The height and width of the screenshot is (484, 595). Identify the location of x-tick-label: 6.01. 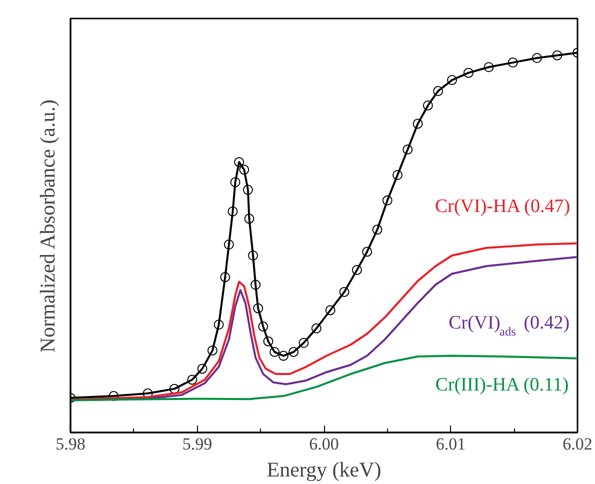
(451, 444).